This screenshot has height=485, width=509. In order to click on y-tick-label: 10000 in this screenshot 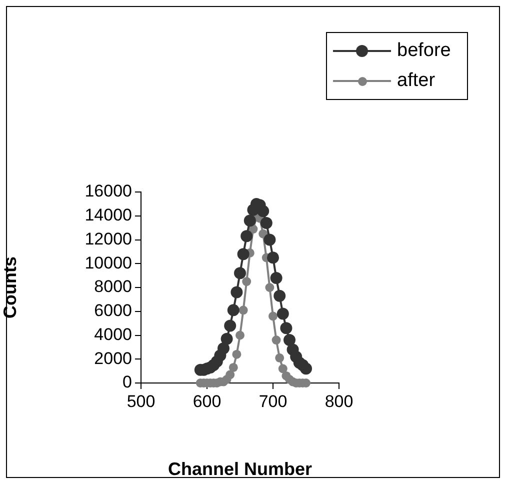, I will do `click(108, 262)`.